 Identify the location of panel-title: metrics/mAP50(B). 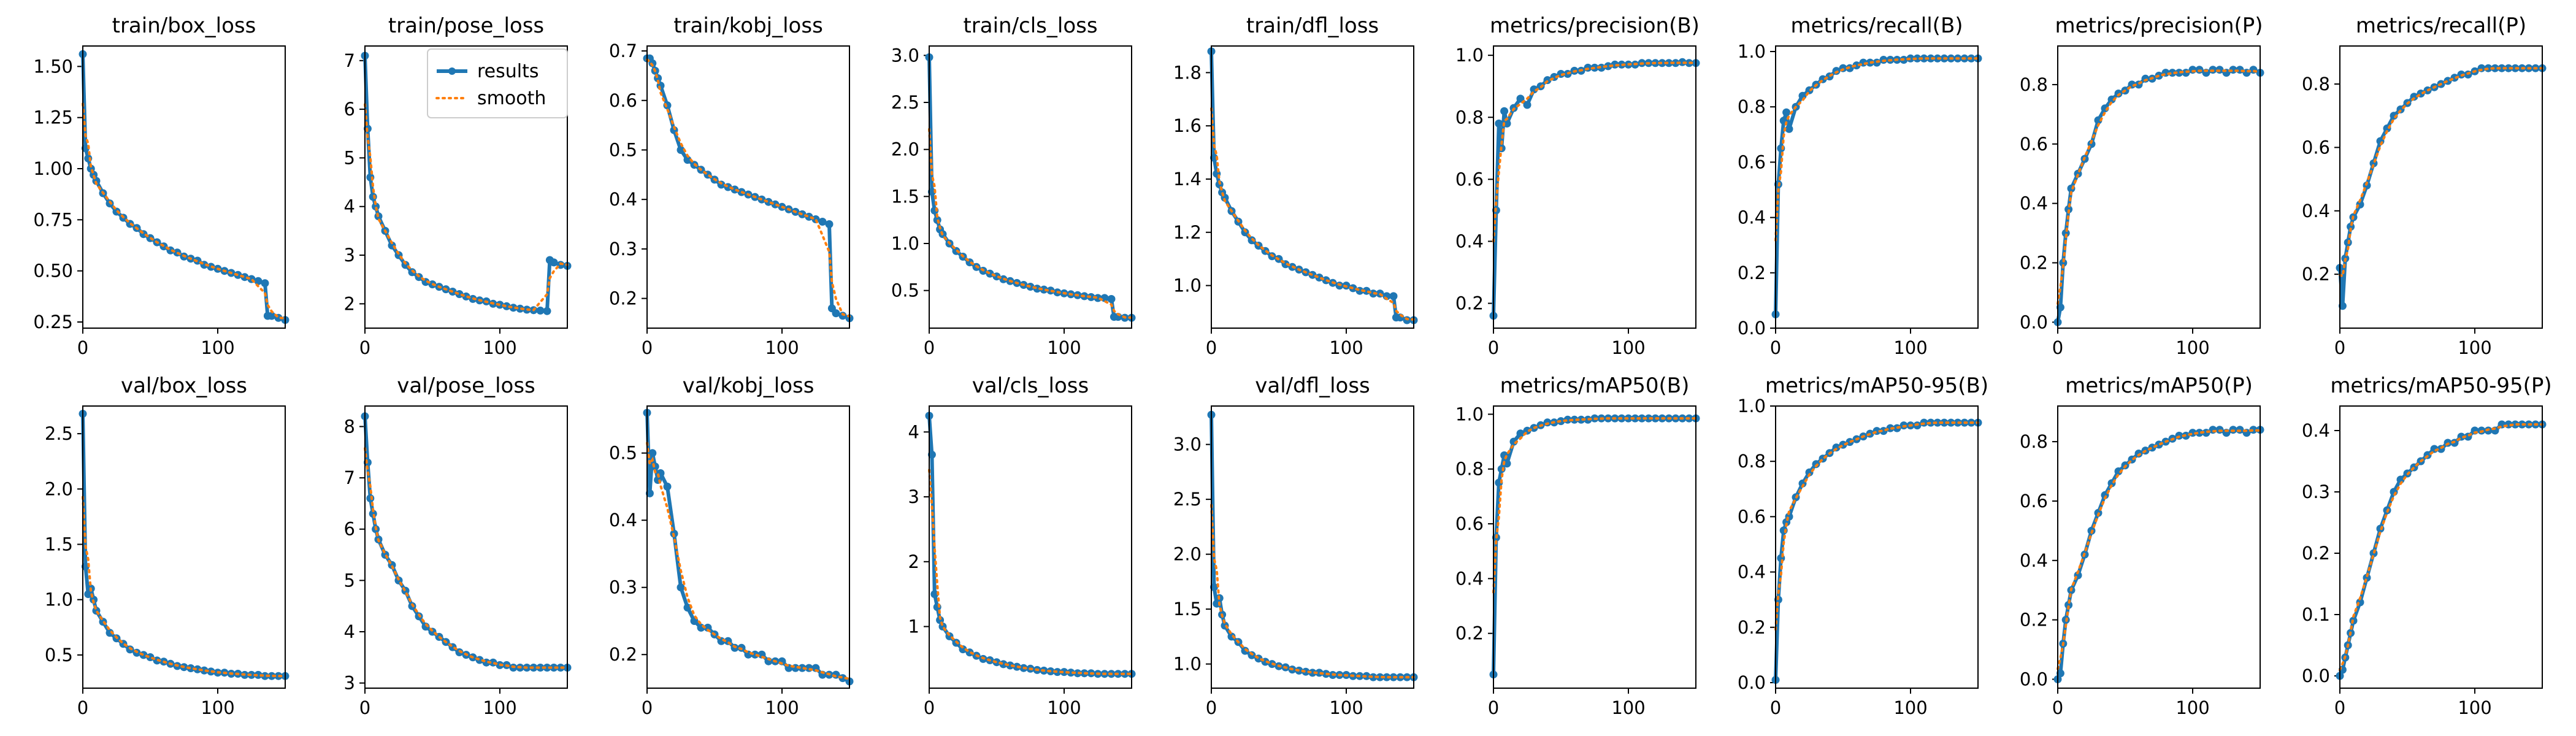
(1595, 386).